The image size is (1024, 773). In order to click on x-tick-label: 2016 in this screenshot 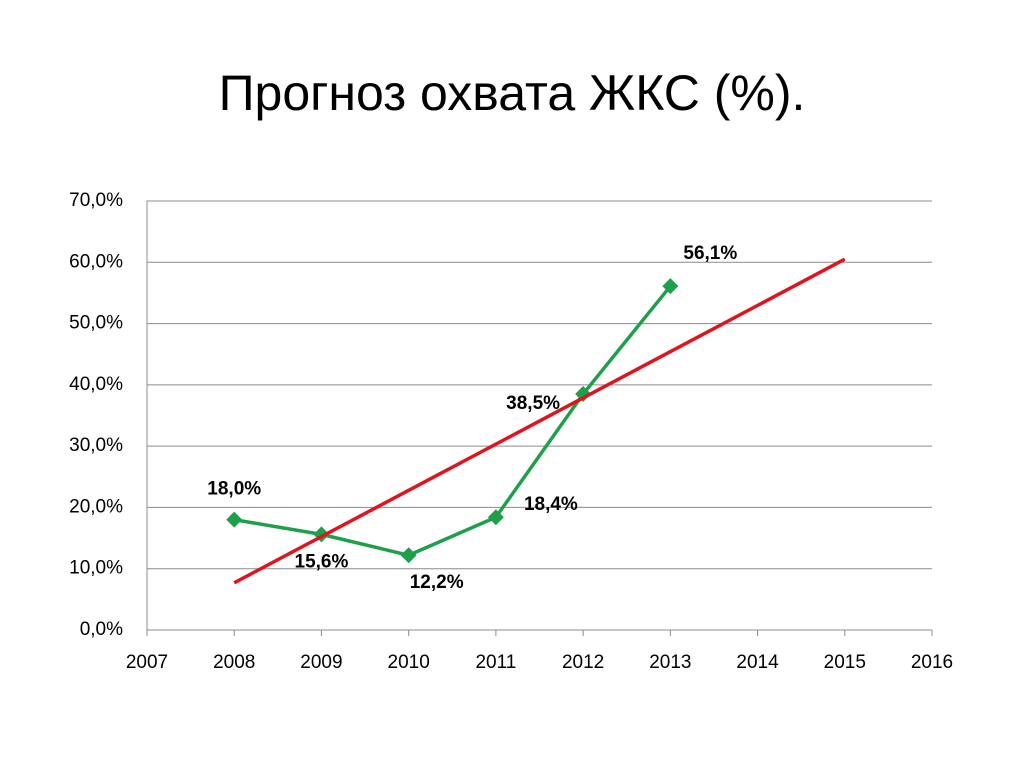, I will do `click(932, 662)`.